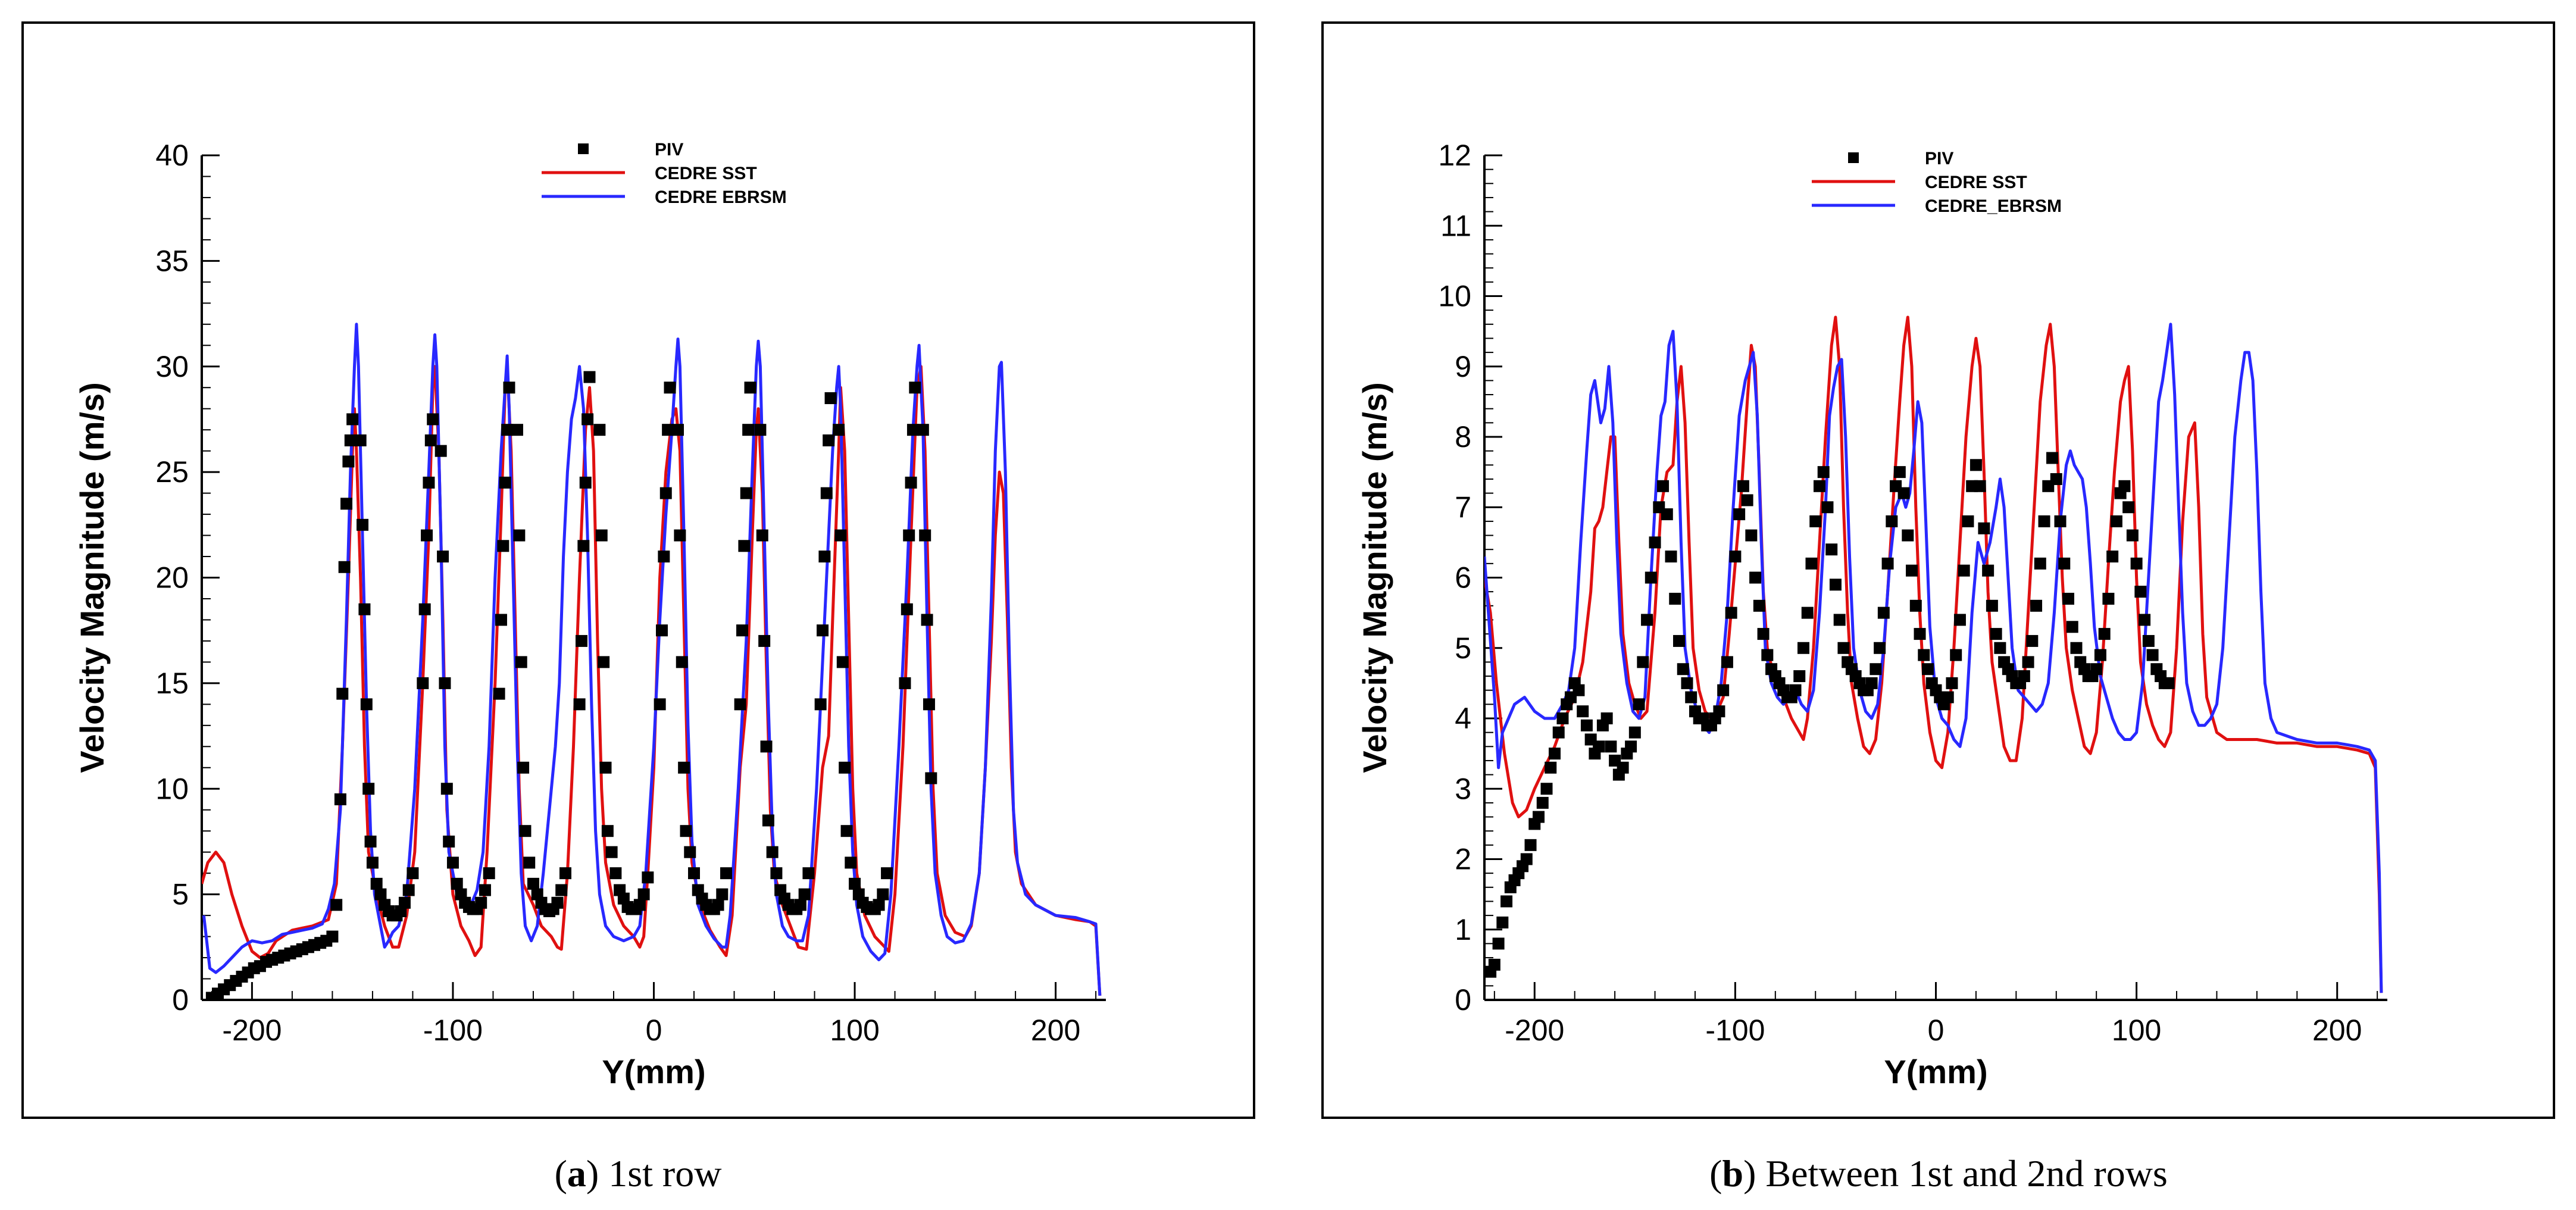 This screenshot has width=2576, height=1210. What do you see at coordinates (638, 1173) in the screenshot?
I see `caption-a: (a) 1st row` at bounding box center [638, 1173].